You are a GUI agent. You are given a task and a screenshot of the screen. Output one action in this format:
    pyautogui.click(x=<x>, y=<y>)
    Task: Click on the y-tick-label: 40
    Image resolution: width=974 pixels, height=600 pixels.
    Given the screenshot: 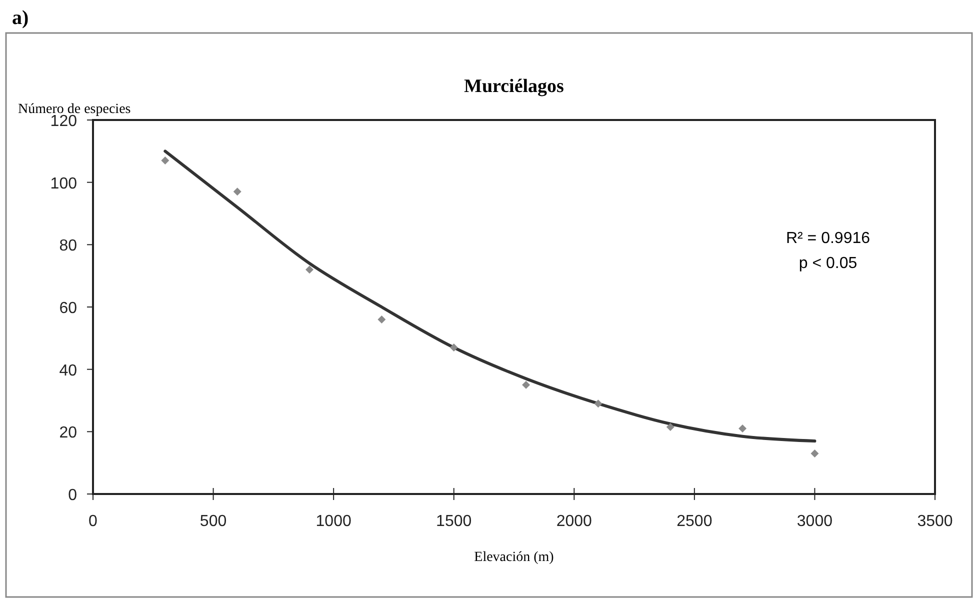 What is the action you would take?
    pyautogui.click(x=68, y=371)
    